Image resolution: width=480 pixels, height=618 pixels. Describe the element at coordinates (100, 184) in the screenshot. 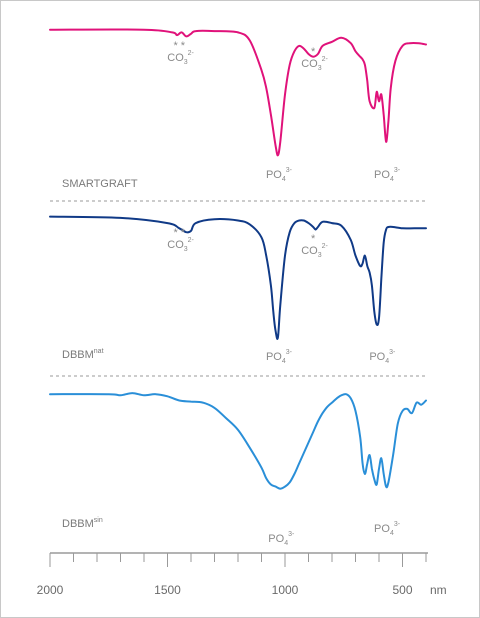

I see `series-label-1: SMARTGRAFT` at that location.